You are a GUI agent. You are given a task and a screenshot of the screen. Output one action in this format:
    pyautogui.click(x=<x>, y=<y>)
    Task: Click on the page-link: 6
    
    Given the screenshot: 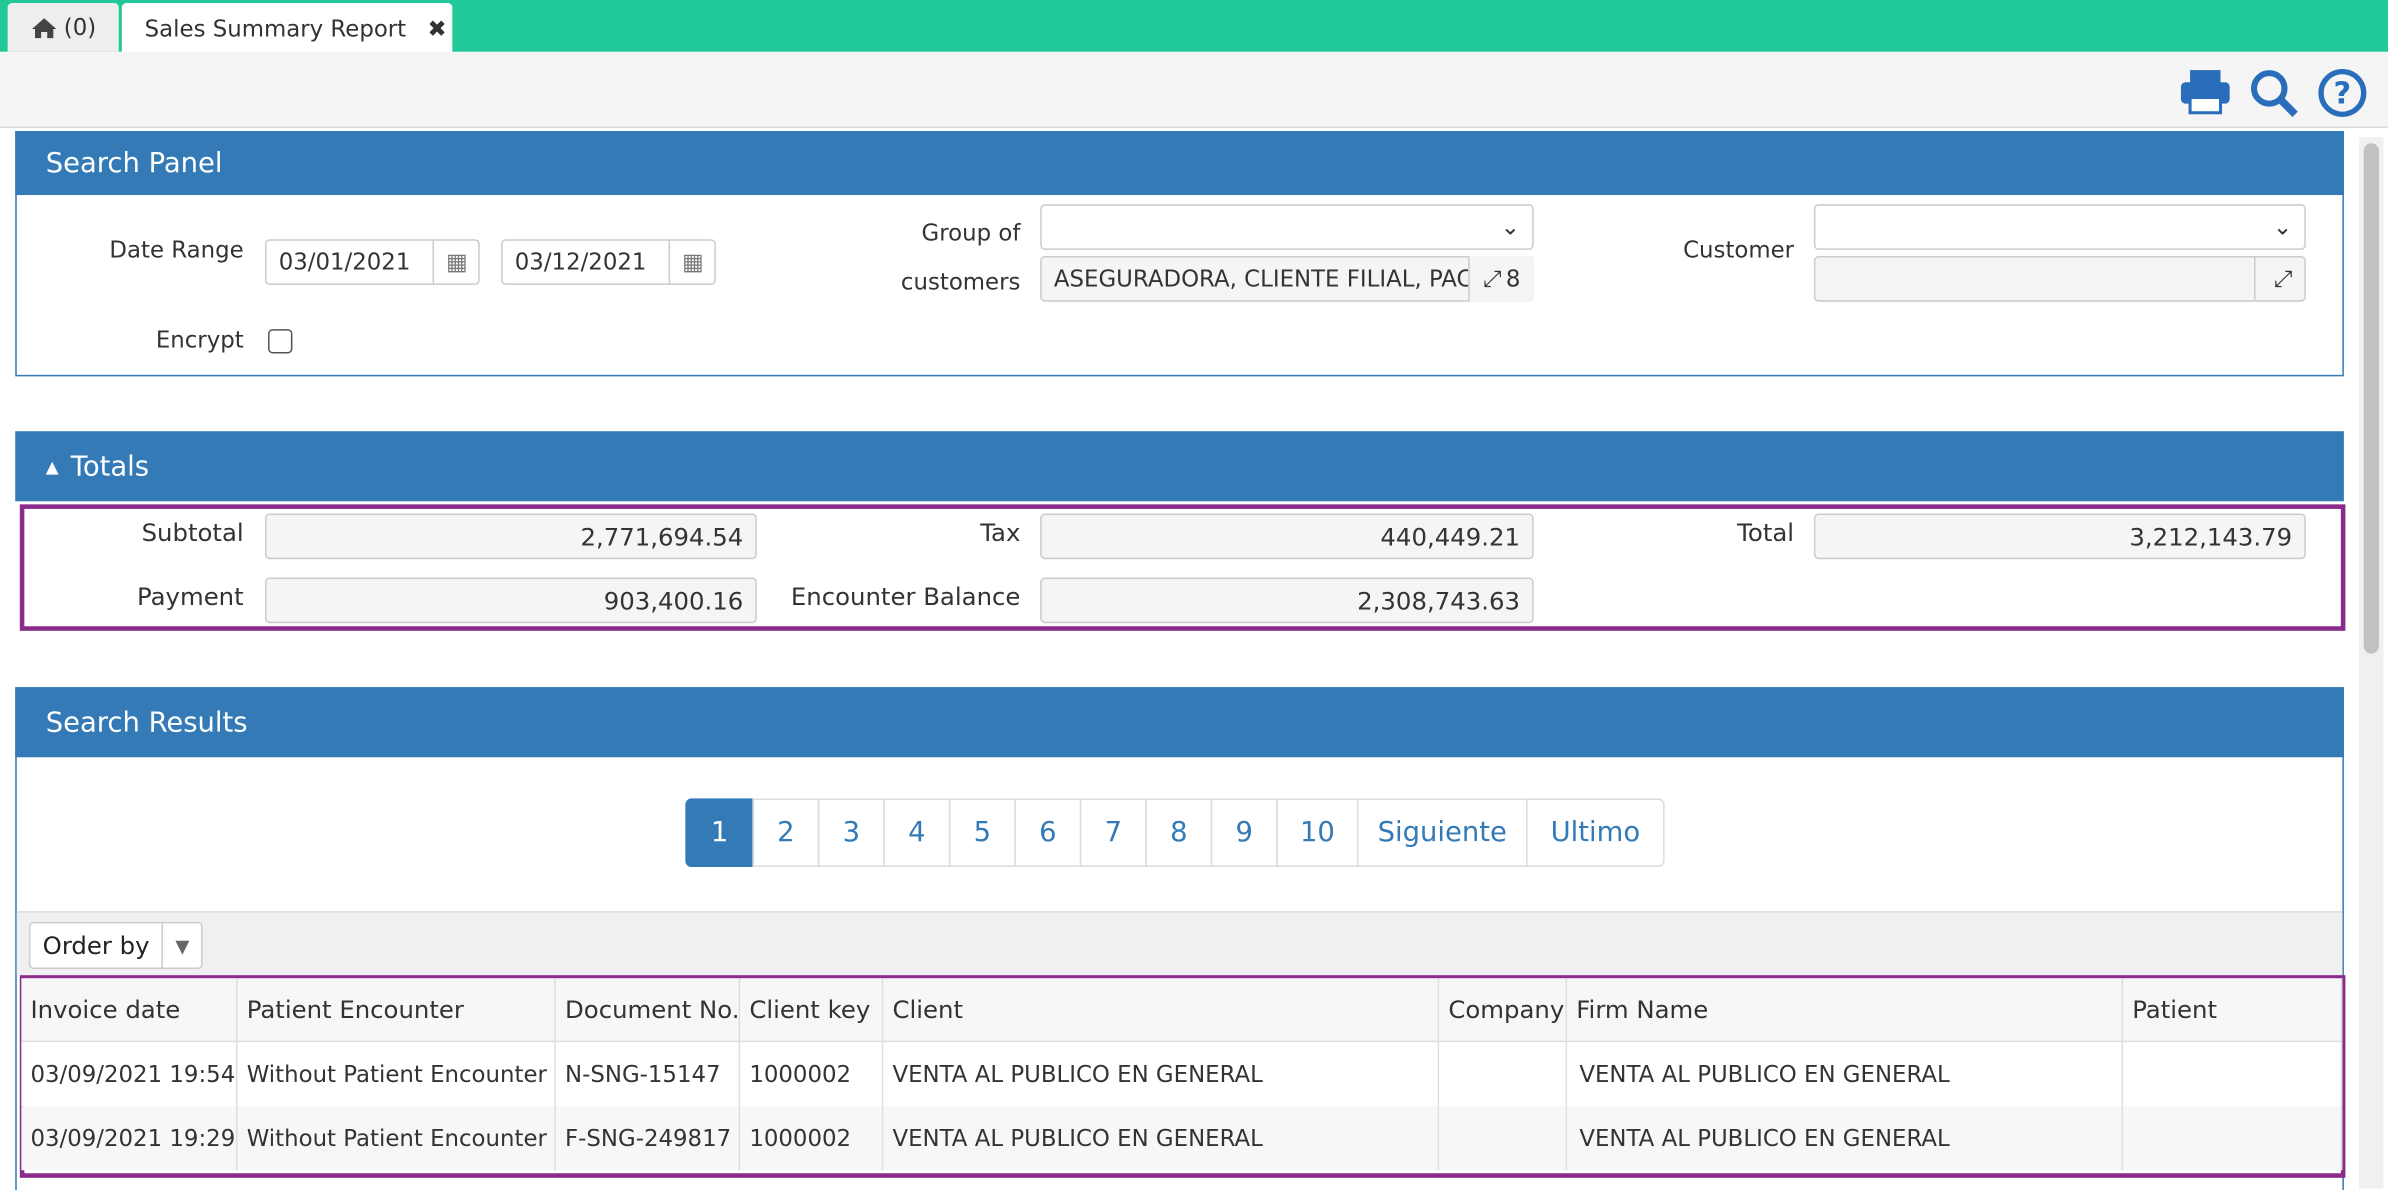 What is the action you would take?
    pyautogui.click(x=1048, y=832)
    